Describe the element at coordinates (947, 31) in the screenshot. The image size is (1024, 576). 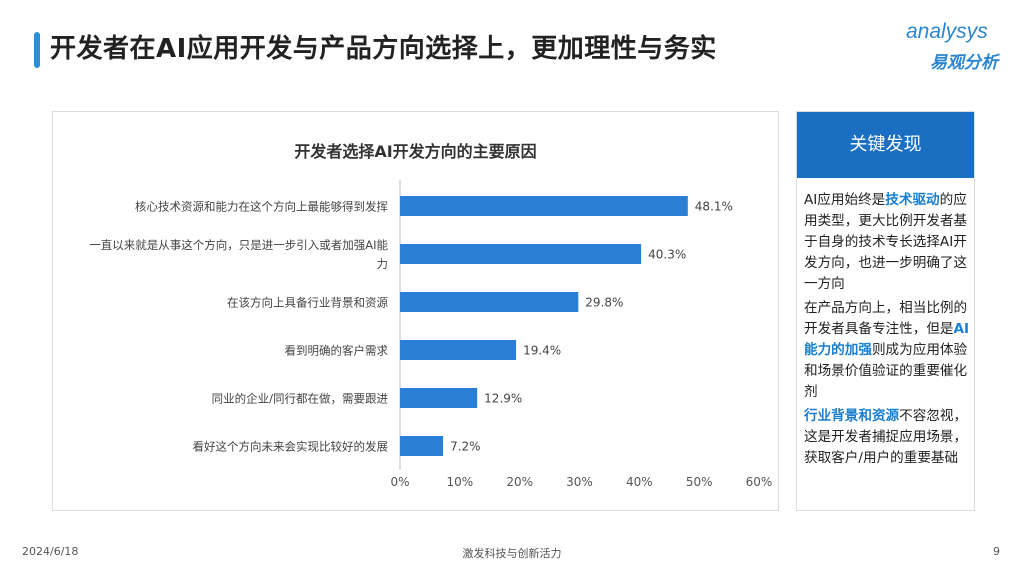
I see `logo-brand: analysys` at that location.